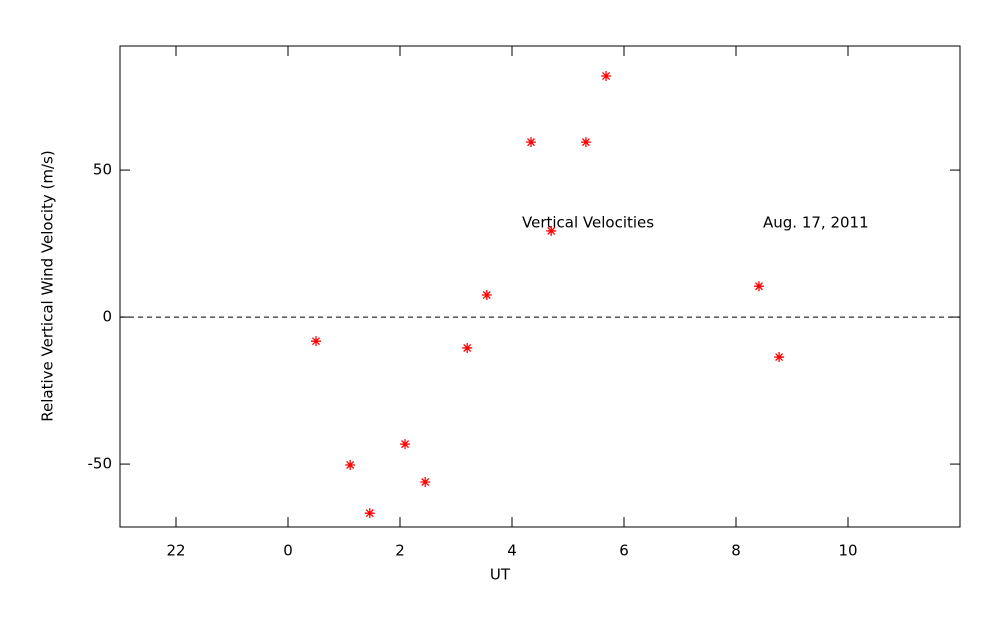 The height and width of the screenshot is (625, 1000). What do you see at coordinates (847, 551) in the screenshot?
I see `x-tick-label: 10` at bounding box center [847, 551].